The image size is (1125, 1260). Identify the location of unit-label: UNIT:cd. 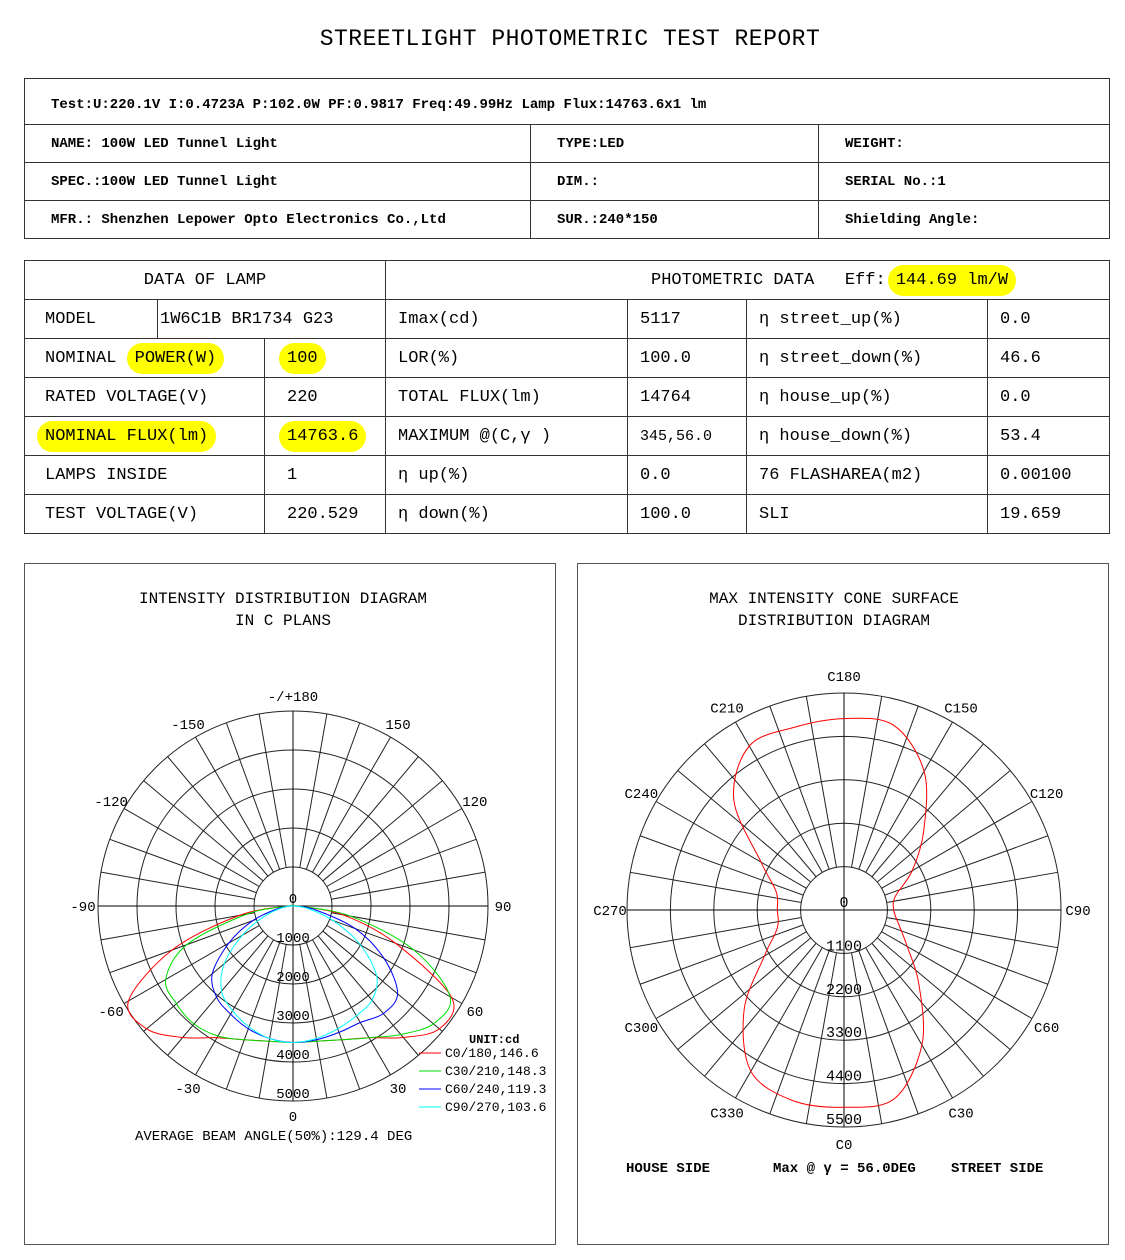
(494, 1040).